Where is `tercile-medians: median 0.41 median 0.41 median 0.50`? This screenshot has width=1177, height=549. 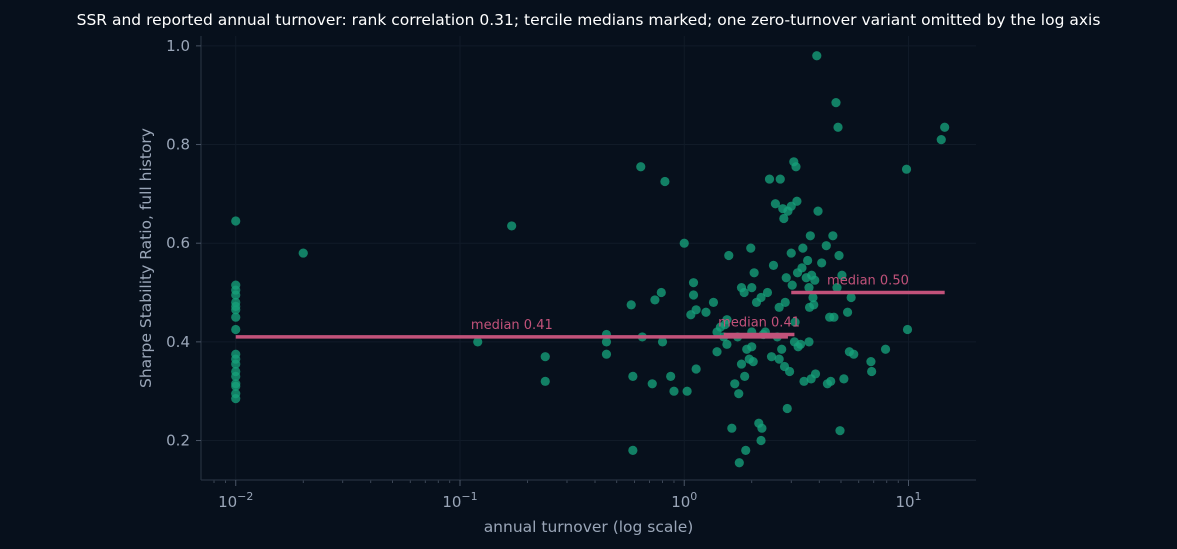
tercile-medians: median 0.41 median 0.41 median 0.50 is located at coordinates (590, 306).